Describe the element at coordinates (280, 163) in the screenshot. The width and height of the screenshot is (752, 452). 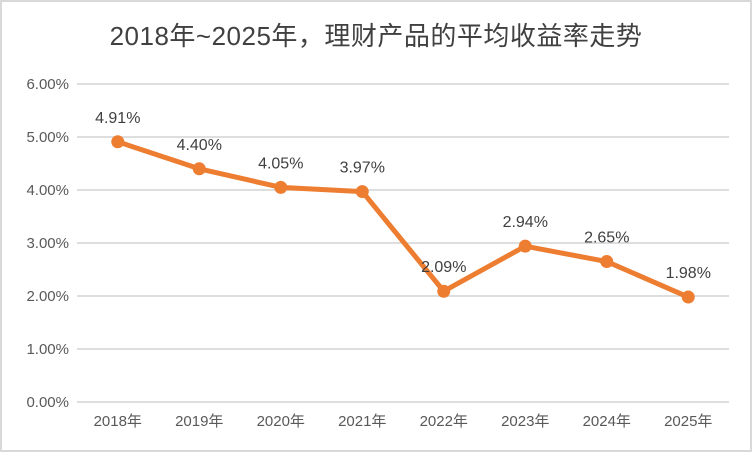
I see `data-label: 4.05%` at that location.